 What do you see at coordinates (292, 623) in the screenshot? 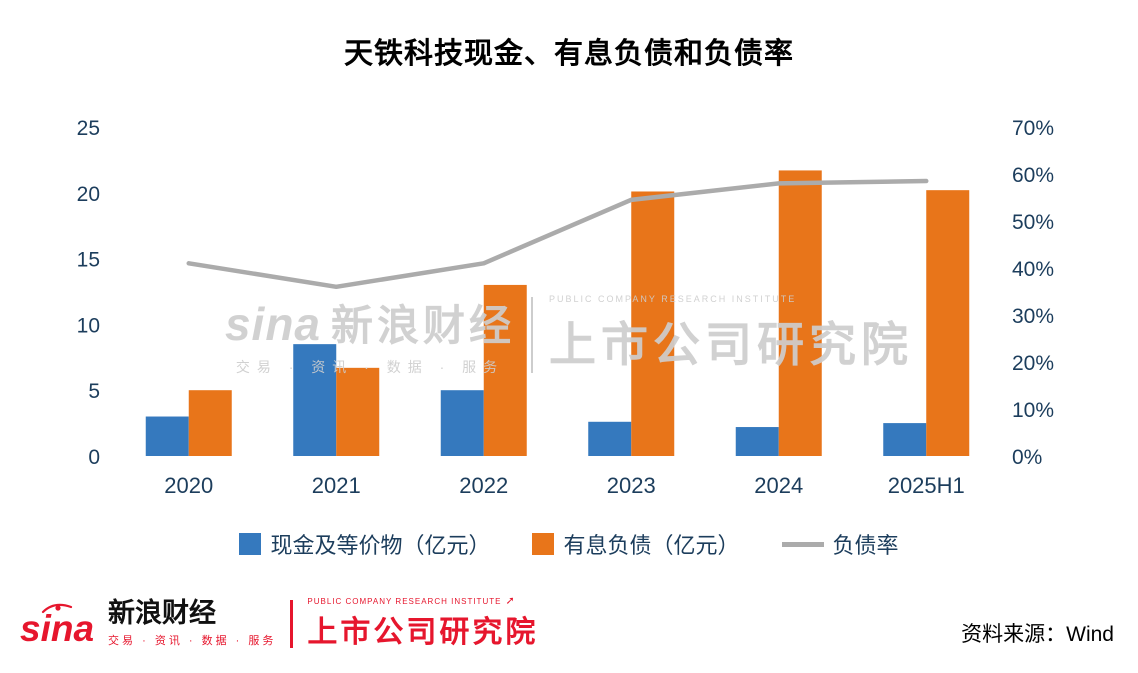
I see `footer-divider` at bounding box center [292, 623].